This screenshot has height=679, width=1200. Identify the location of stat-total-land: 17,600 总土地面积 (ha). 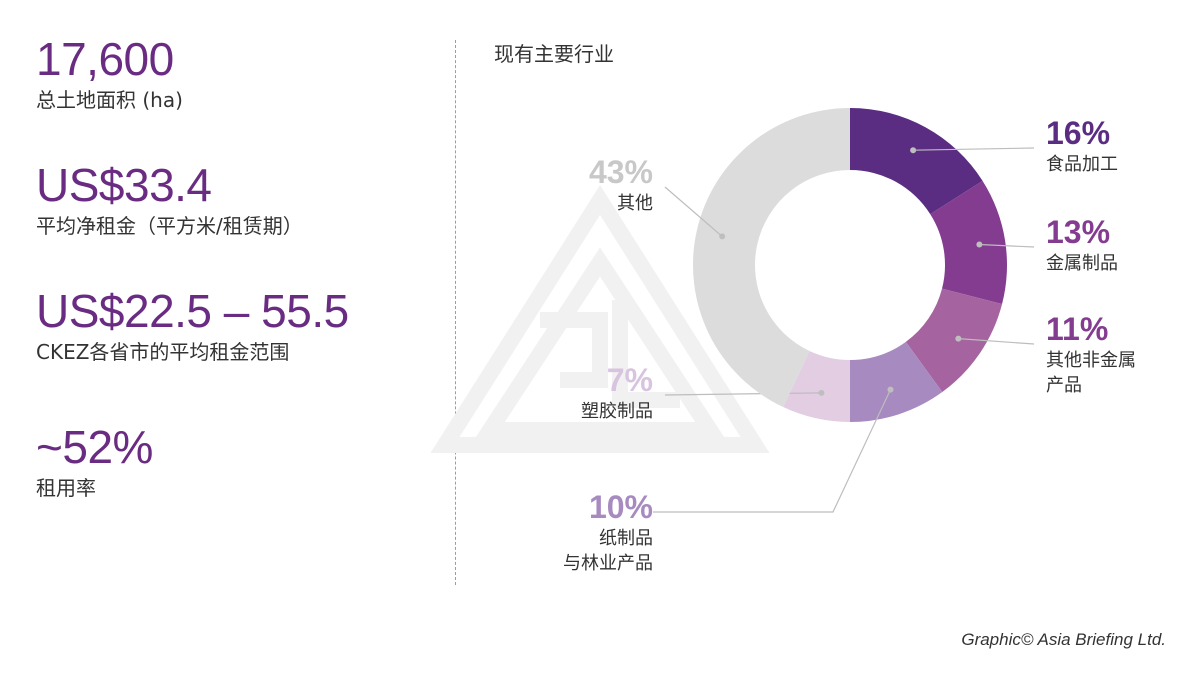
(109, 73).